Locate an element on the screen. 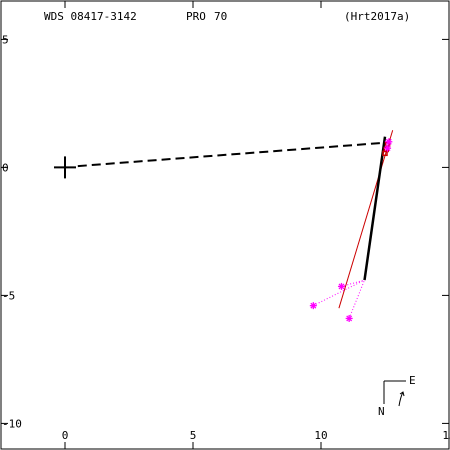 The image size is (450, 450). y-tick-label: -10 is located at coordinates (12, 423).